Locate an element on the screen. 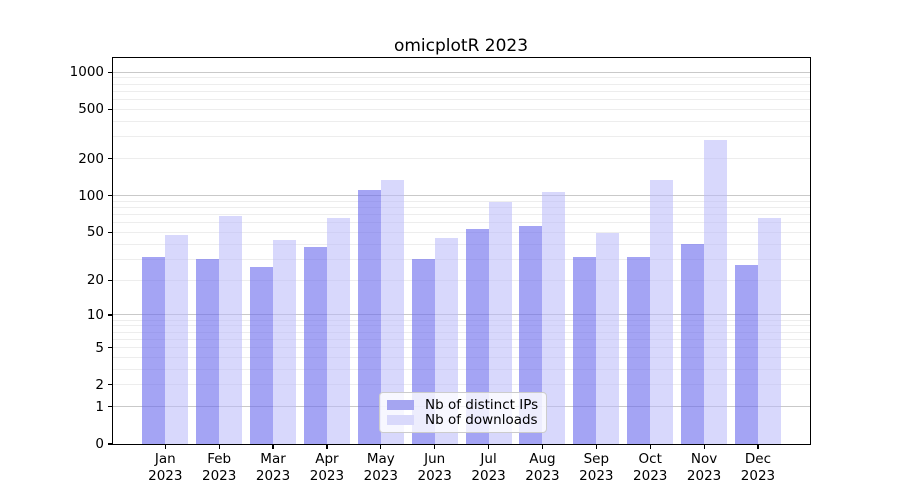 The height and width of the screenshot is (500, 900). x-tick-label: Aug 2023 is located at coordinates (542, 467).